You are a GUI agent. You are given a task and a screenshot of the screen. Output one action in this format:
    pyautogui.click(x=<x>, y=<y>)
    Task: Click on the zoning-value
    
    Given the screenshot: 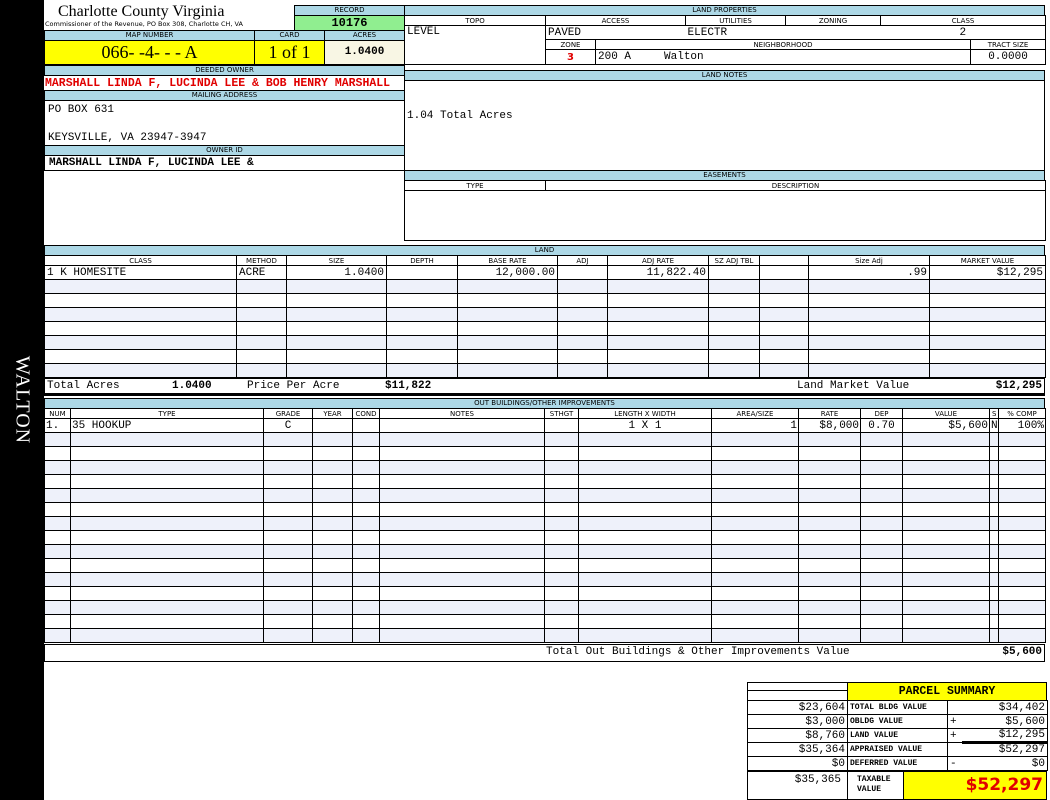 What is the action you would take?
    pyautogui.click(x=833, y=32)
    